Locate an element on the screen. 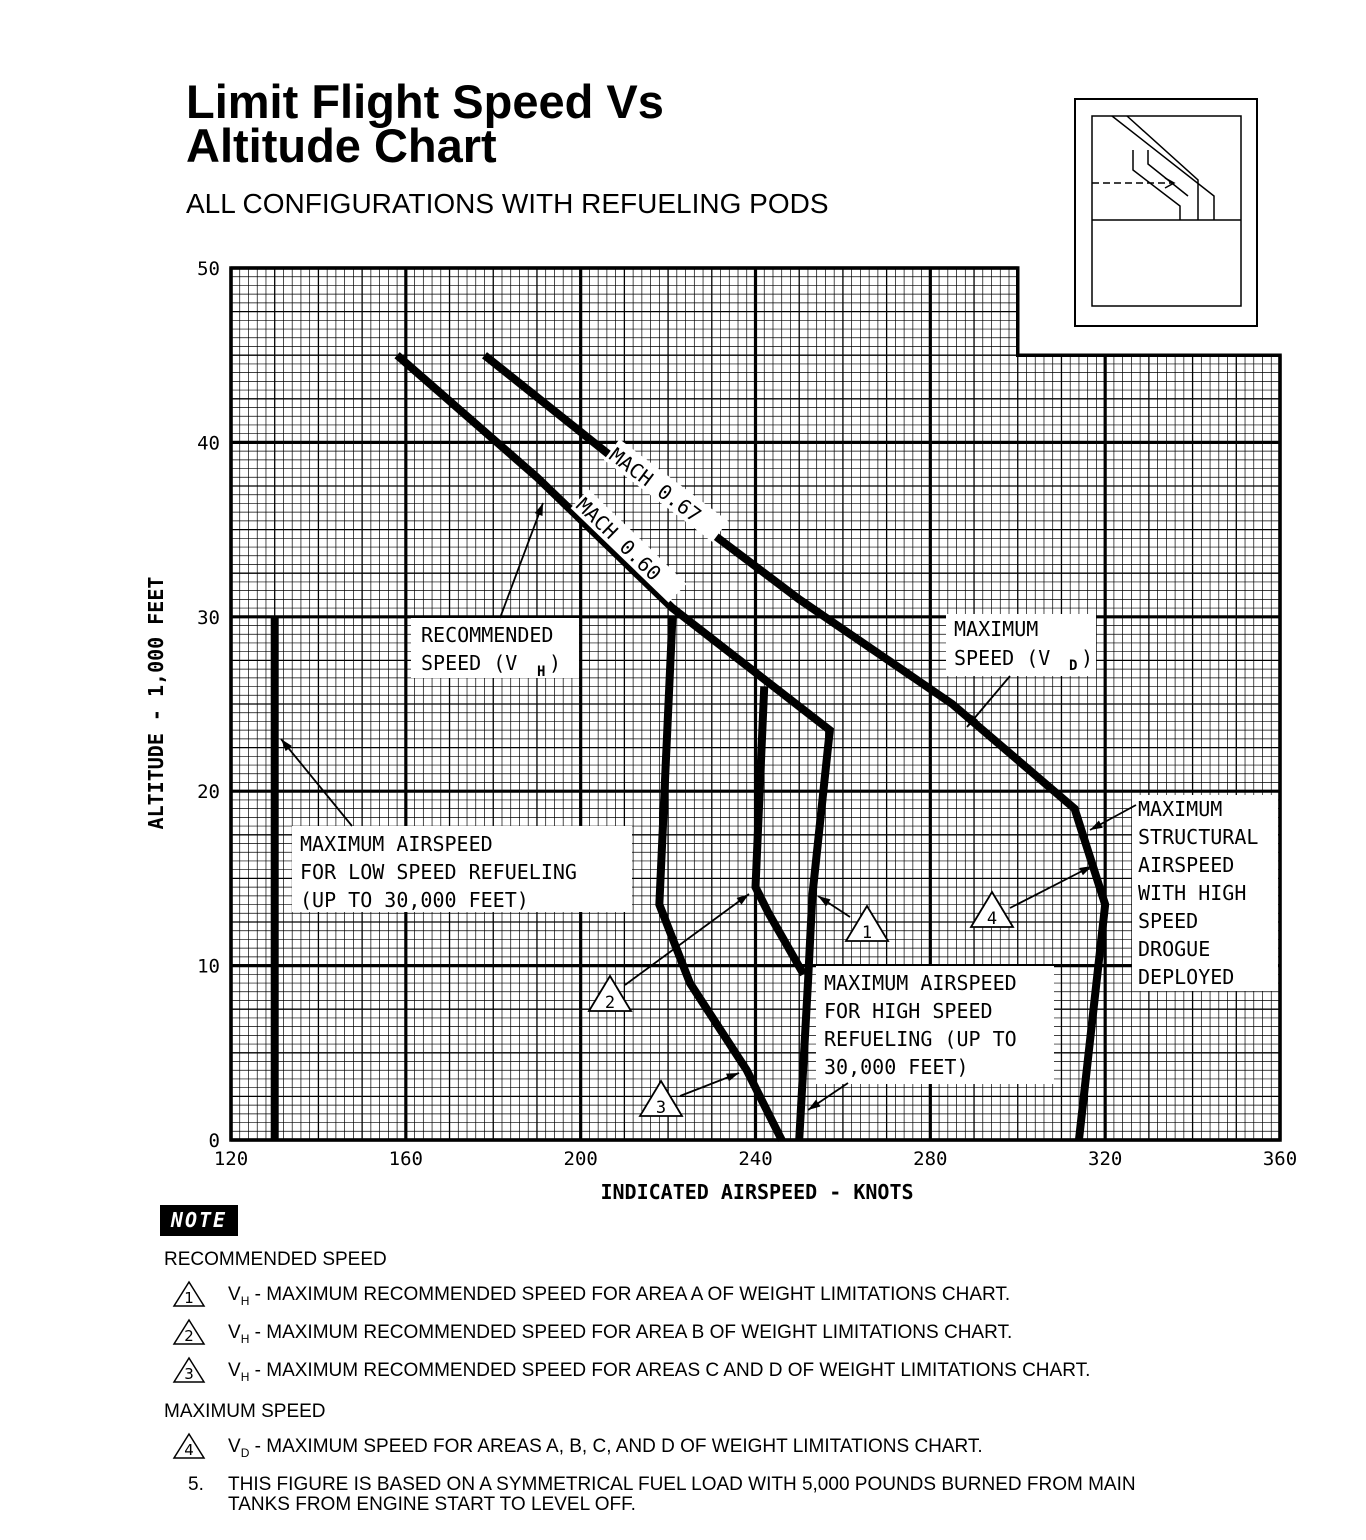 Image resolution: width=1366 pixels, height=1540 pixels. low-speed-refueling-line-1: MAXIMUM AIRSPEED is located at coordinates (396, 844).